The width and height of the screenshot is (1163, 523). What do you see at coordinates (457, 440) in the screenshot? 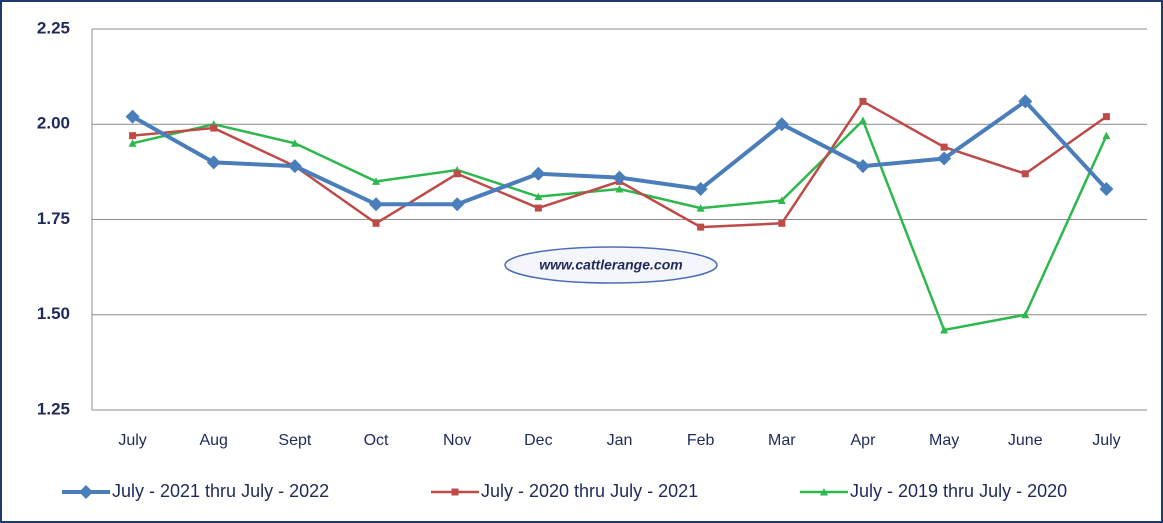
I see `x-tick-label: Nov` at bounding box center [457, 440].